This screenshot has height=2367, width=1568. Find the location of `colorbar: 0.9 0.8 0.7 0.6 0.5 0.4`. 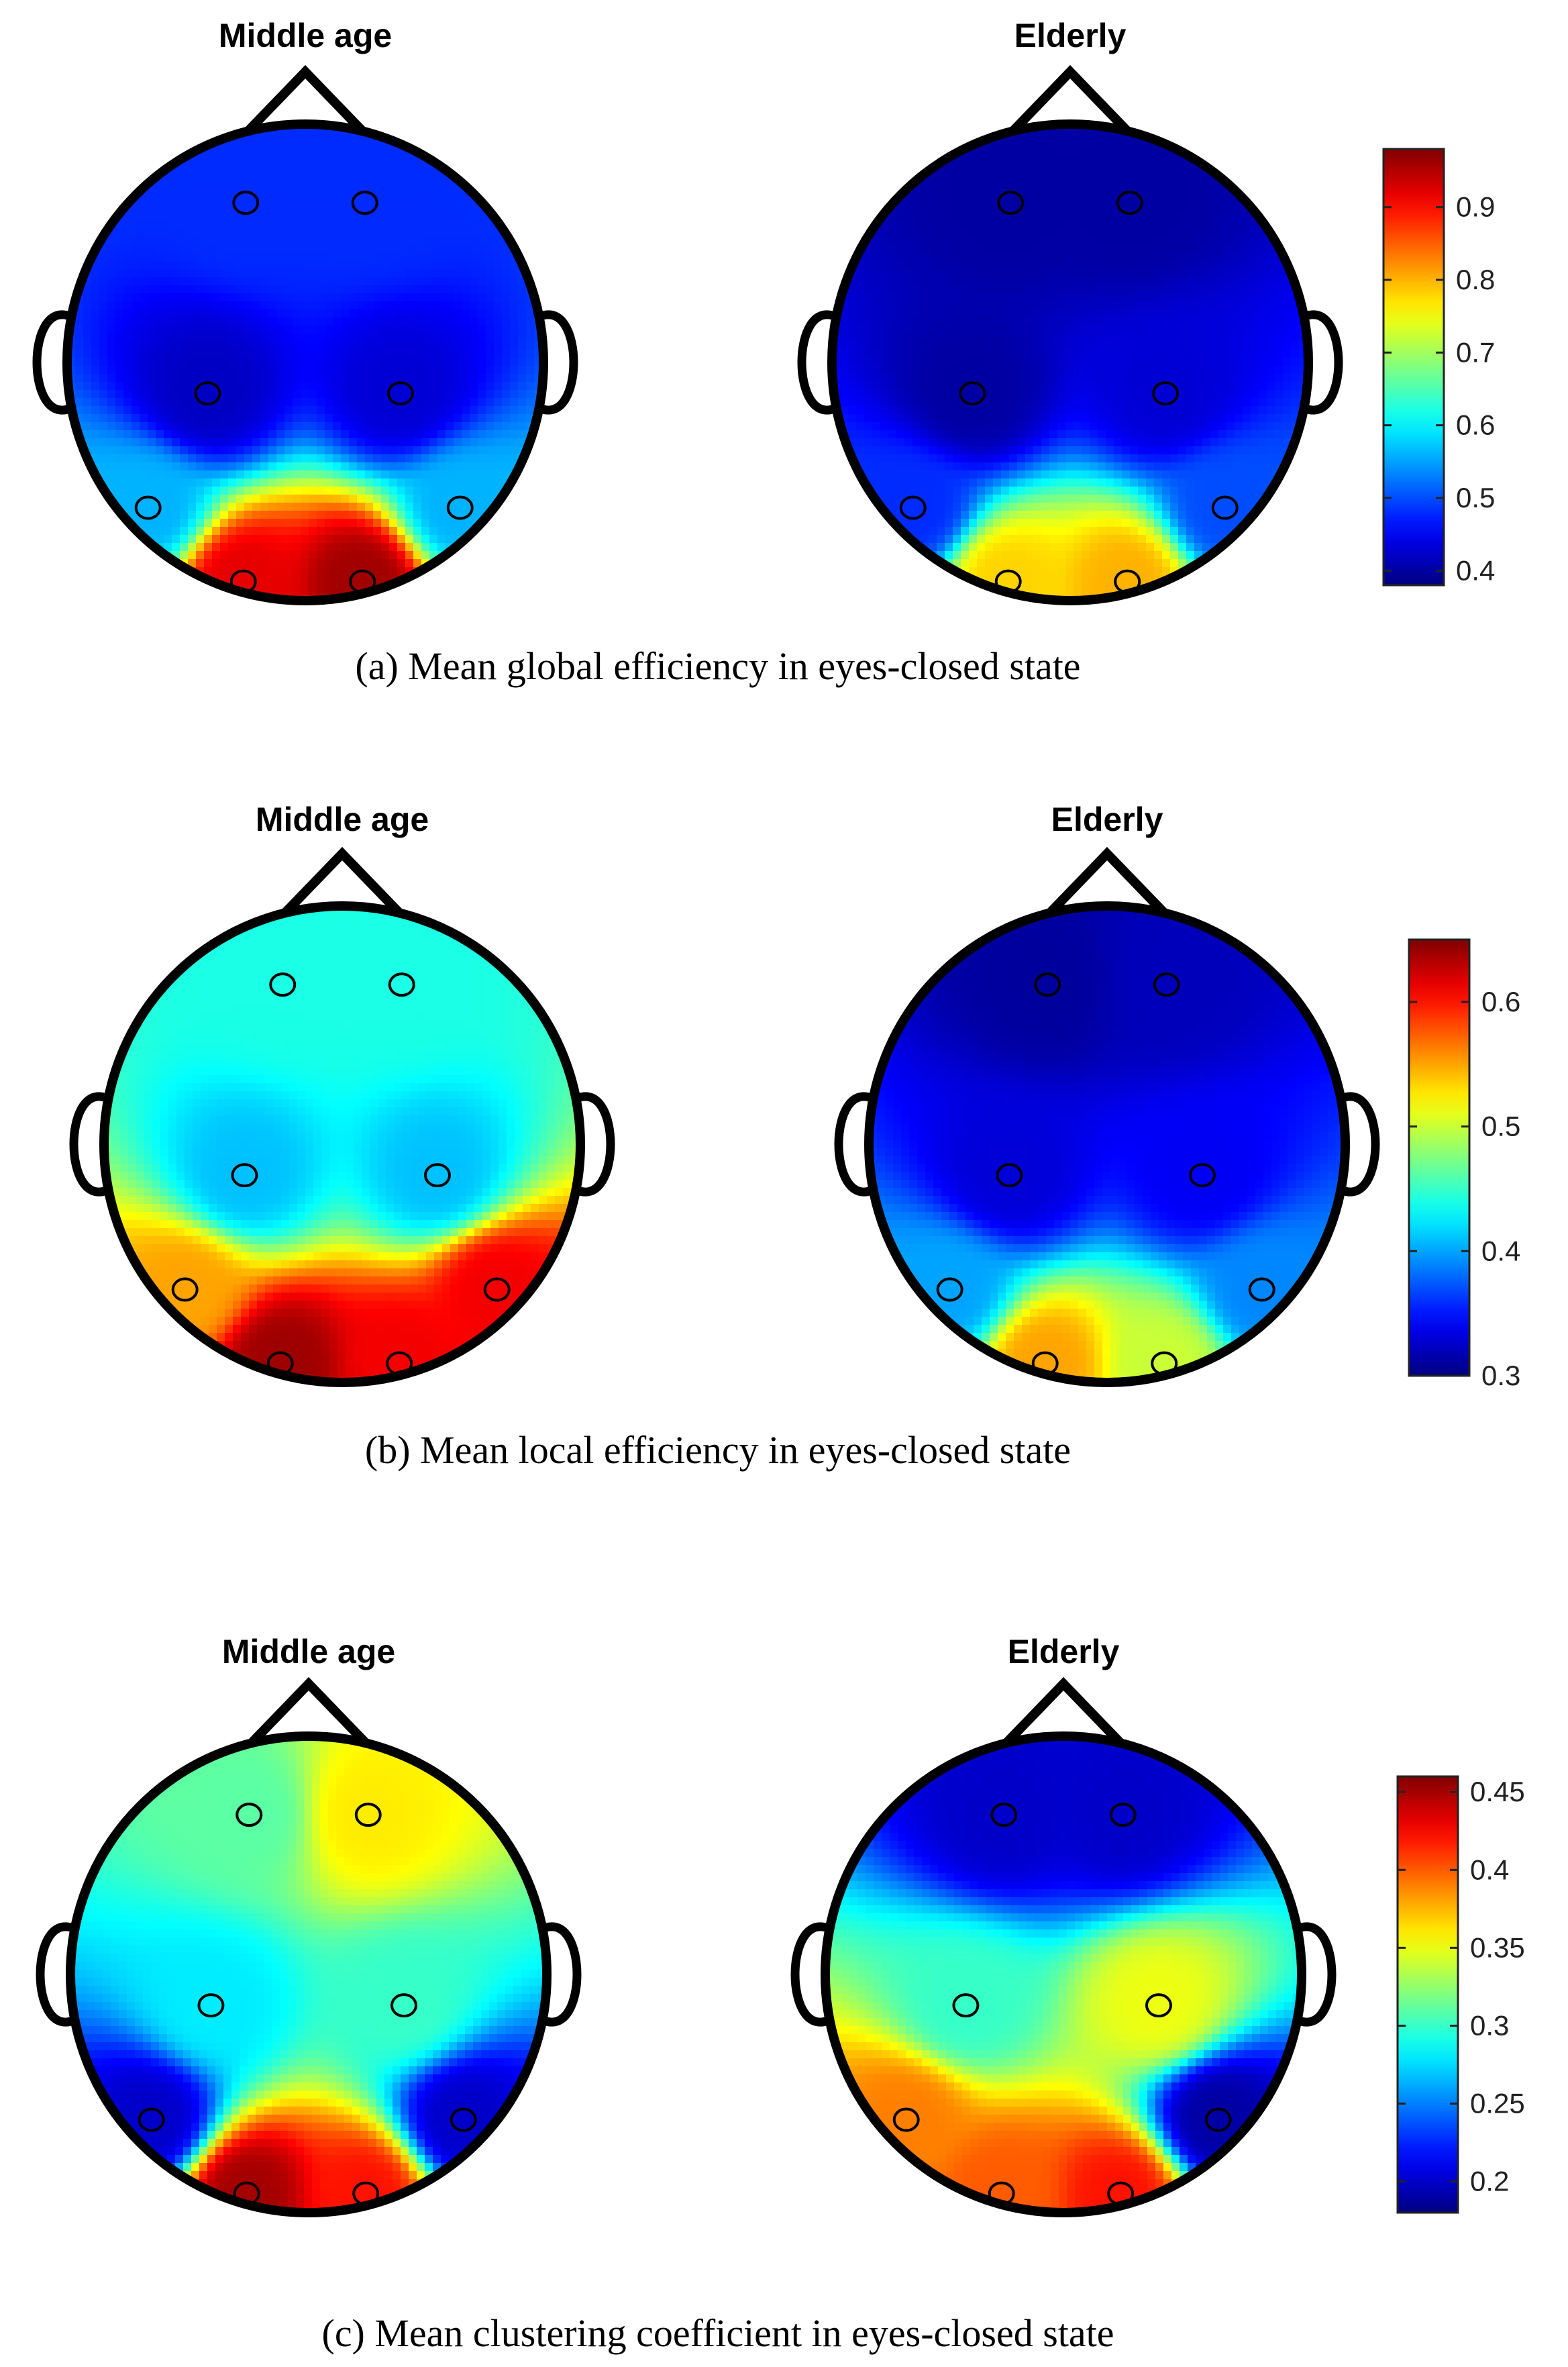

colorbar: 0.9 0.8 0.7 0.6 0.5 0.4 is located at coordinates (1438, 367).